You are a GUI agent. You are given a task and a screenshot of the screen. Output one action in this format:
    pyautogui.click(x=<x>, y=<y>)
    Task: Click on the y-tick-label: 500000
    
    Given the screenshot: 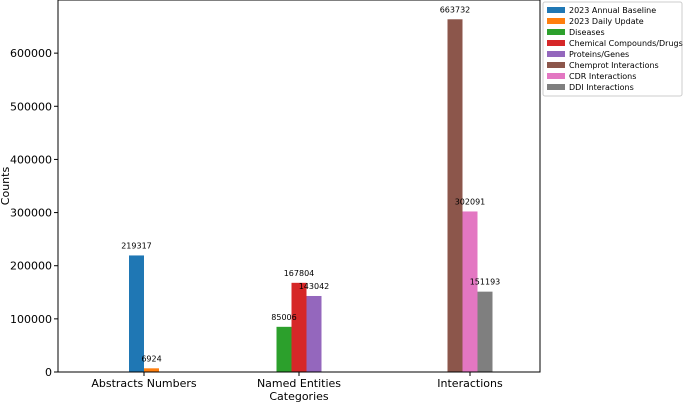 What is the action you would take?
    pyautogui.click(x=31, y=106)
    